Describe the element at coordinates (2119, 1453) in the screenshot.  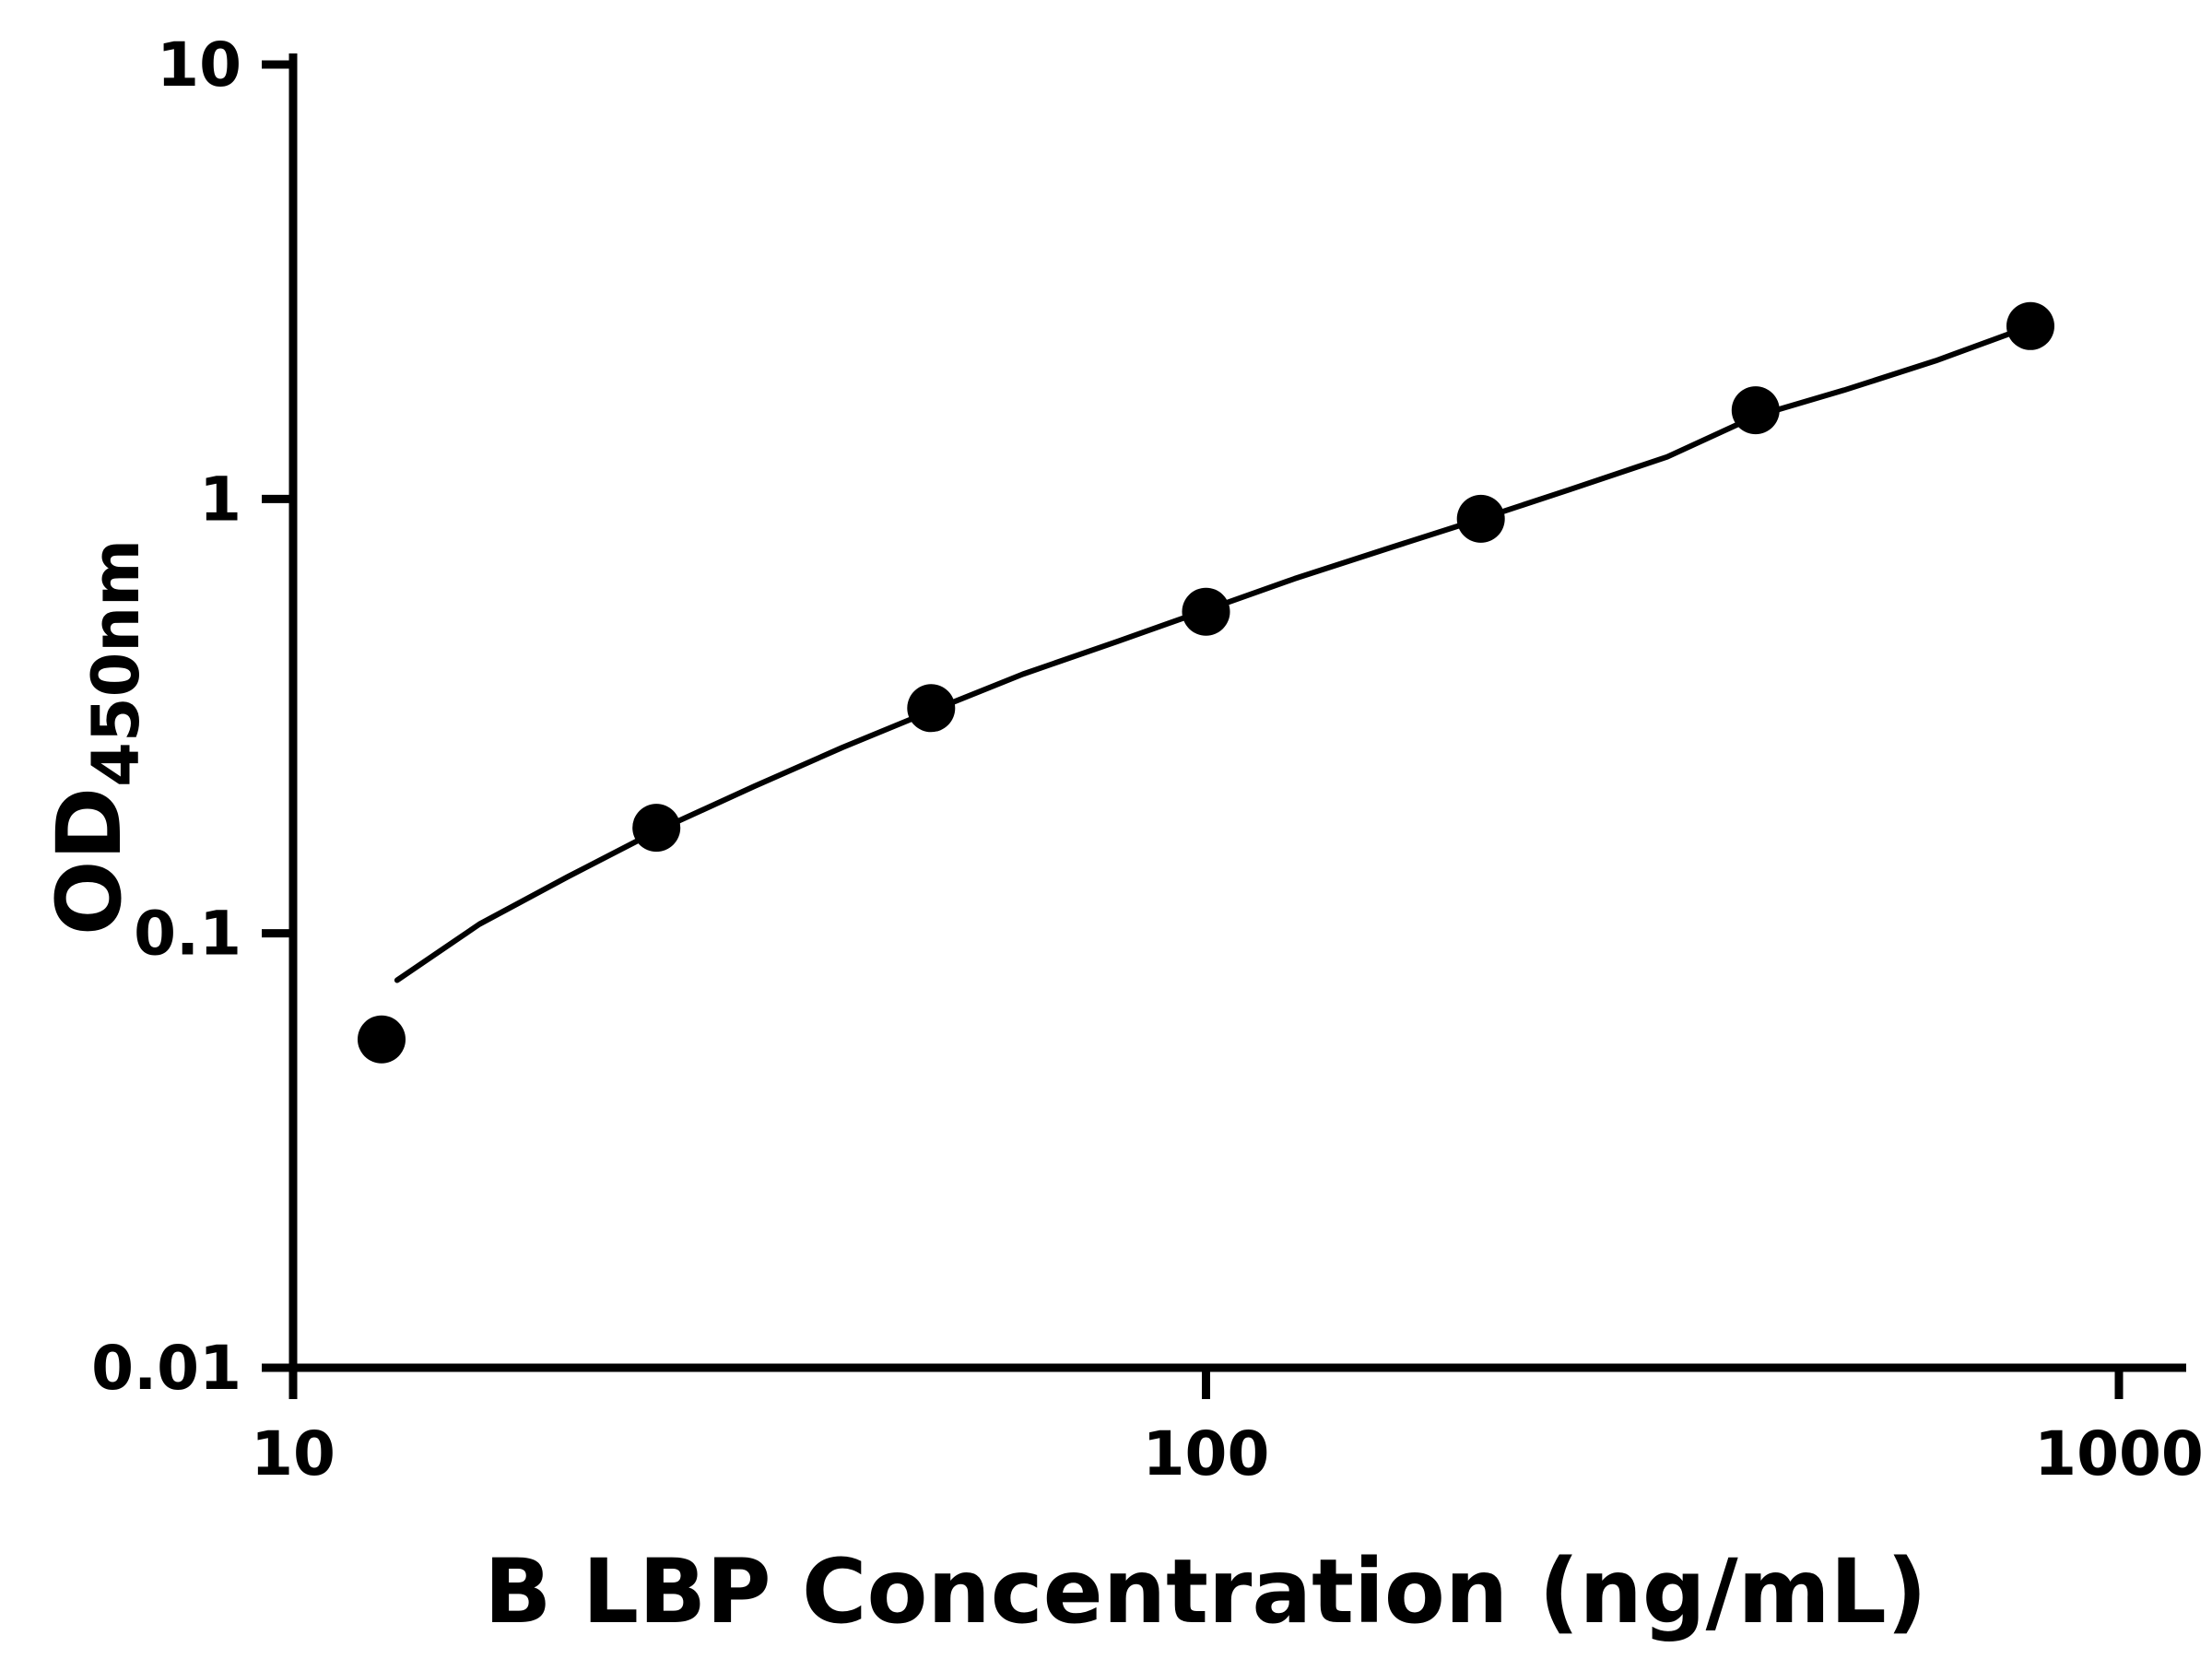
I see `x-tick-label: 1000` at that location.